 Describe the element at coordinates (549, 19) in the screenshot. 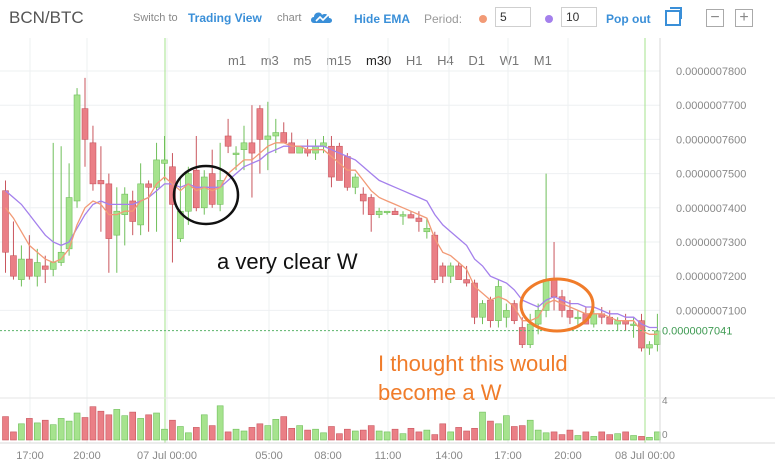

I see `ema-long-dot-icon` at that location.